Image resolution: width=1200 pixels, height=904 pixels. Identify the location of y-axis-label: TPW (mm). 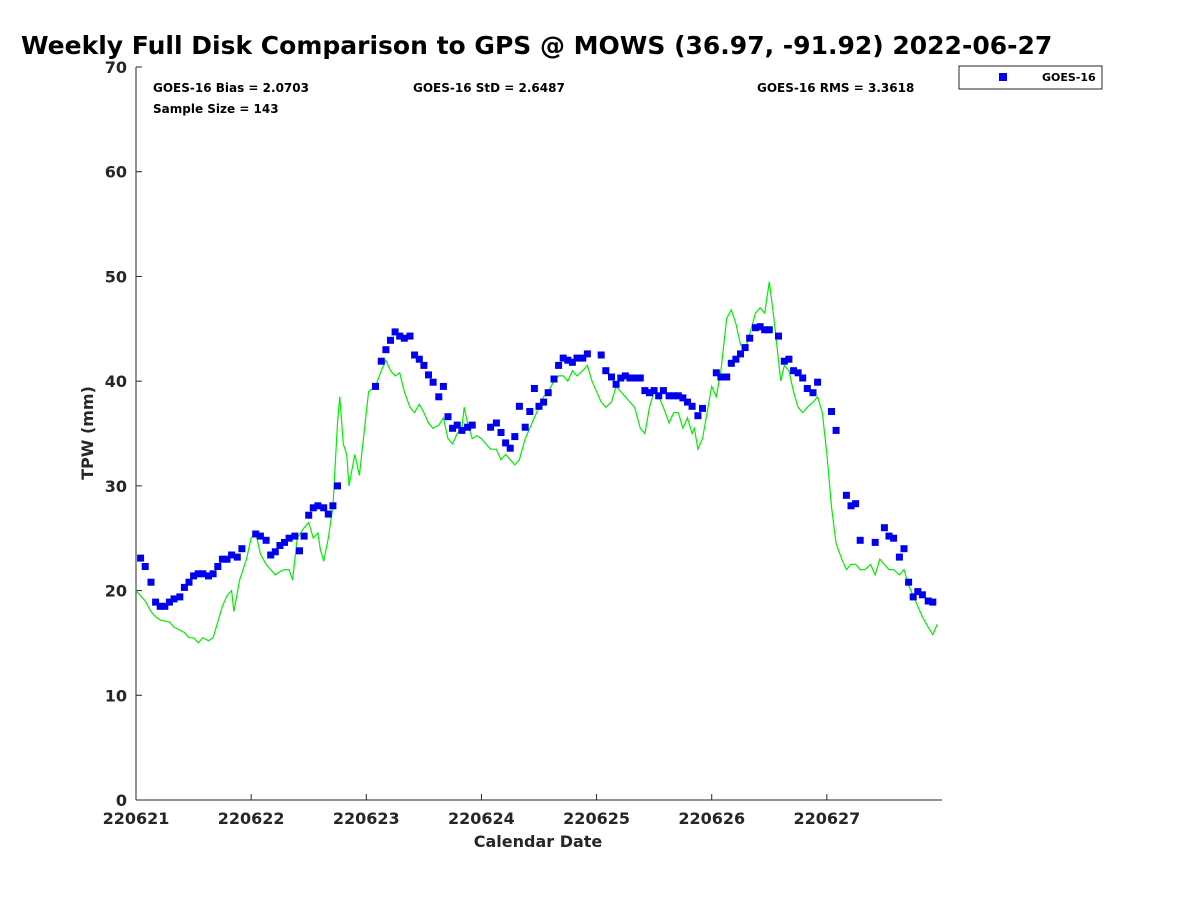
(87, 433).